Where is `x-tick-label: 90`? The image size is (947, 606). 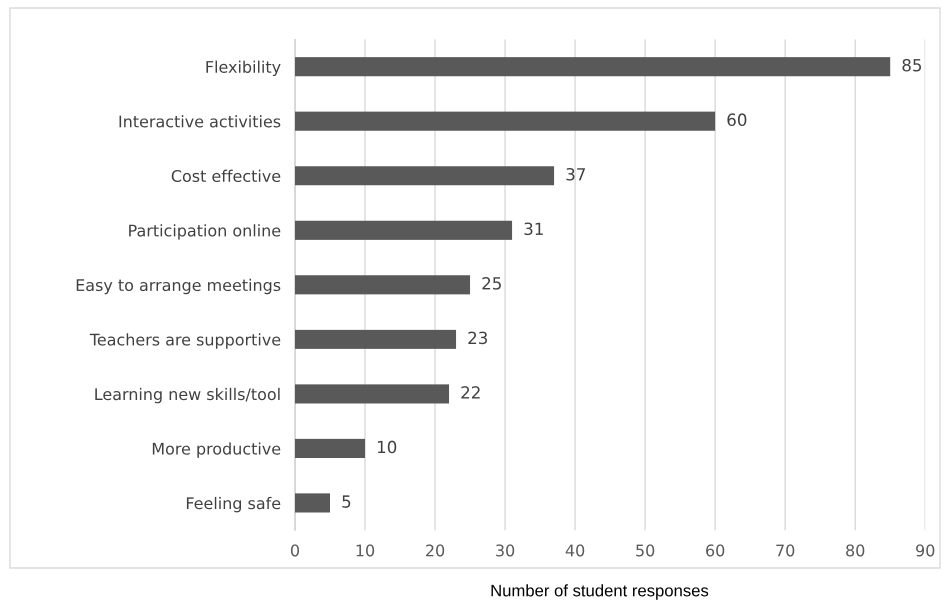
x-tick-label: 90 is located at coordinates (925, 550).